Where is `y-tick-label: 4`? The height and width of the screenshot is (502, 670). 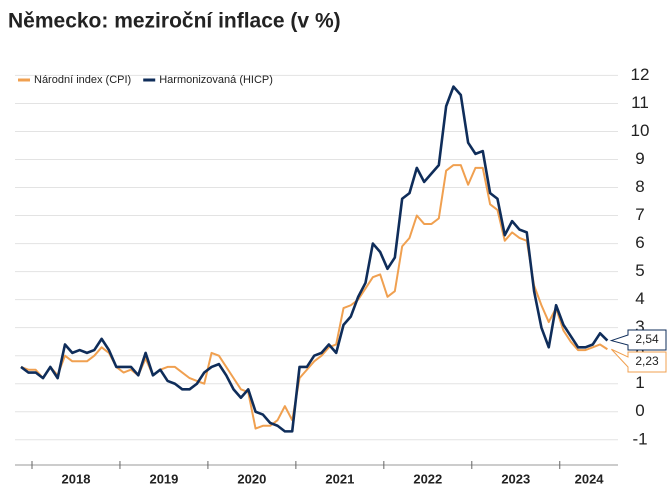 y-tick-label: 4 is located at coordinates (639, 298).